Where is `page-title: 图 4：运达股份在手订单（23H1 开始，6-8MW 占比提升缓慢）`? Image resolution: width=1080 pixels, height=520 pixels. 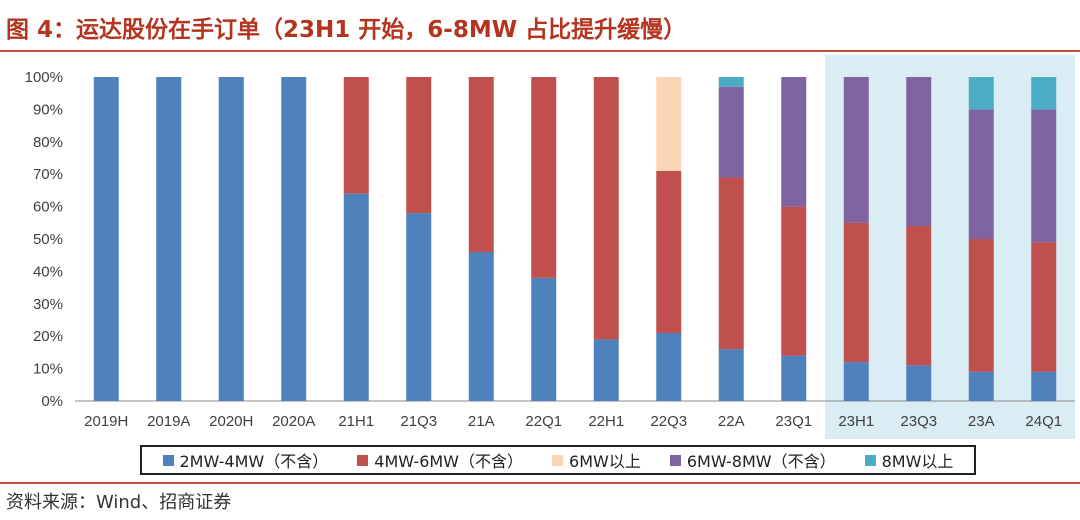 page-title: 图 4：运达股份在手订单（23H1 开始，6-8MW 占比提升缓慢） is located at coordinates (346, 30).